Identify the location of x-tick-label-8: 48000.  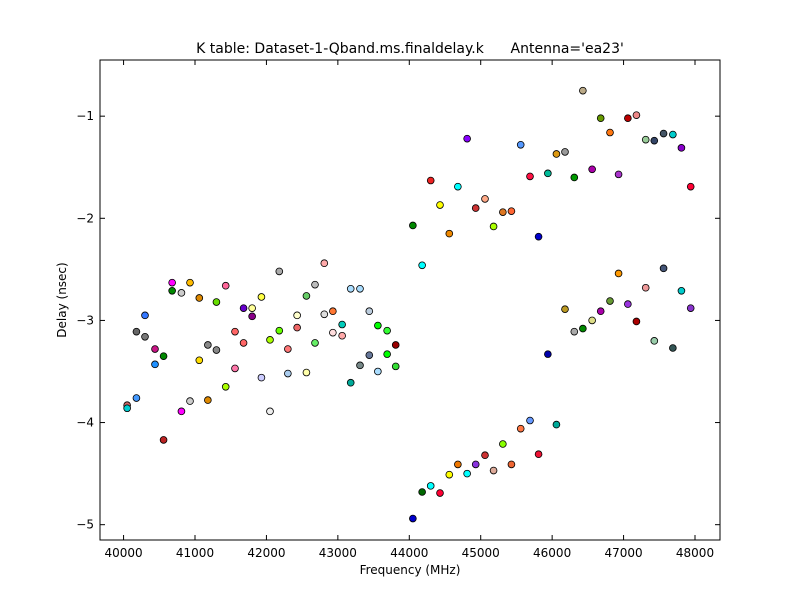
(695, 553).